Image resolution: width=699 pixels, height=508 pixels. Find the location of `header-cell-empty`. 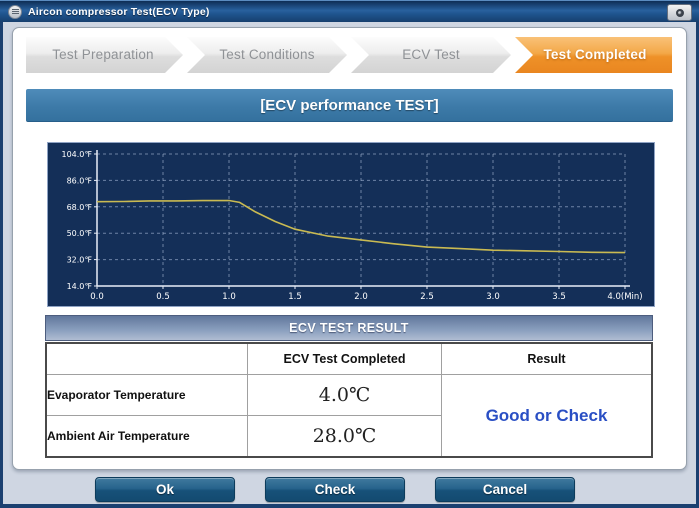

header-cell-empty is located at coordinates (146, 358).